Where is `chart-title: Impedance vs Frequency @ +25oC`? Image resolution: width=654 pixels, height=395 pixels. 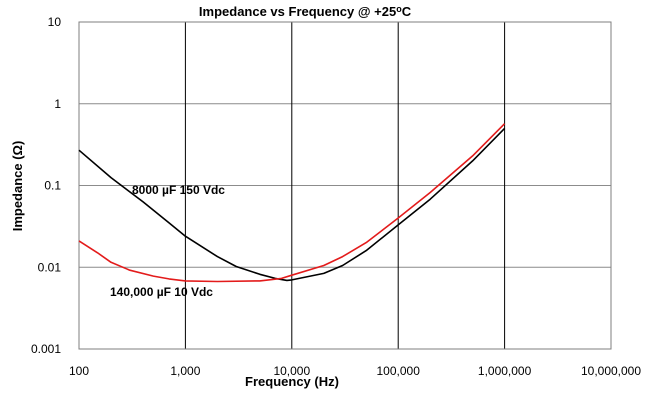
chart-title: Impedance vs Frequency @ +25oC is located at coordinates (305, 11).